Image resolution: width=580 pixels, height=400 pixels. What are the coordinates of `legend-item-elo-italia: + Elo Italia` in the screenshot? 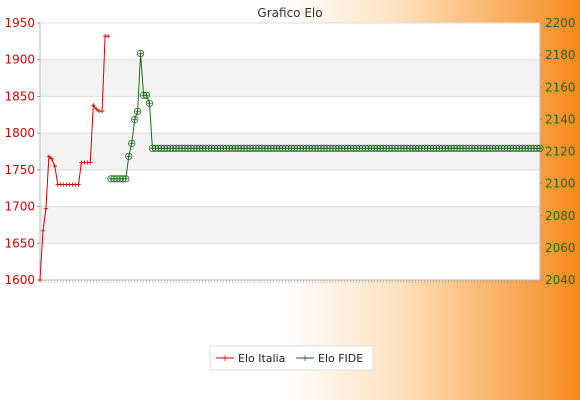 It's located at (250, 358).